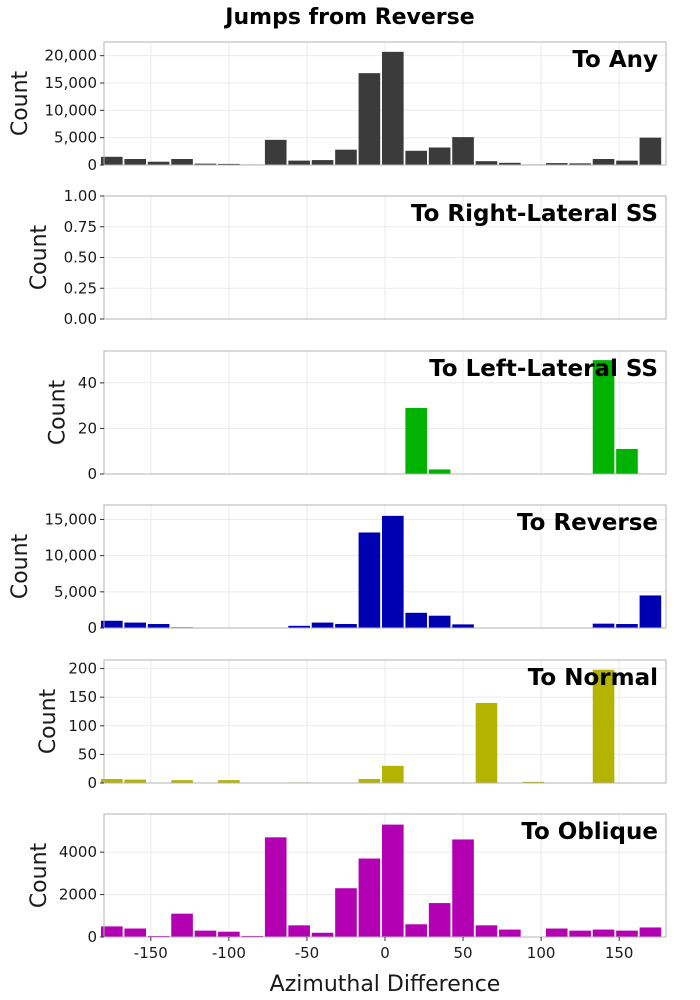  What do you see at coordinates (619, 953) in the screenshot?
I see `x-tick-label: 150` at bounding box center [619, 953].